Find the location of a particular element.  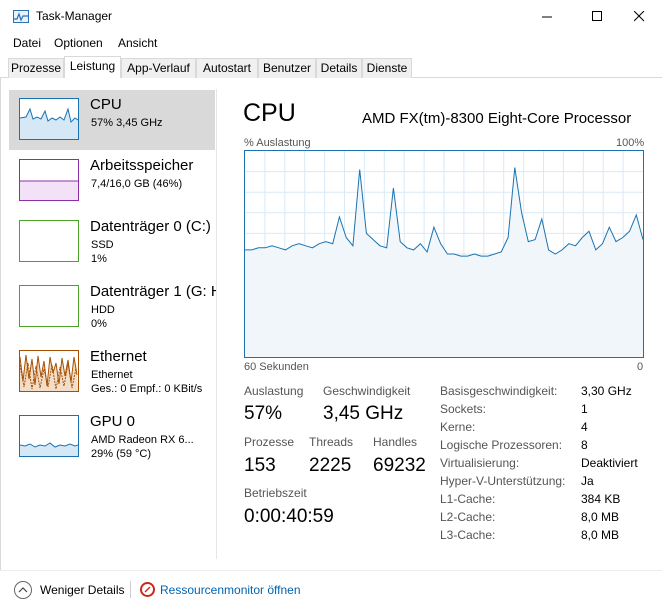

resource-name-ethernet: Ethernet is located at coordinates (118, 356).